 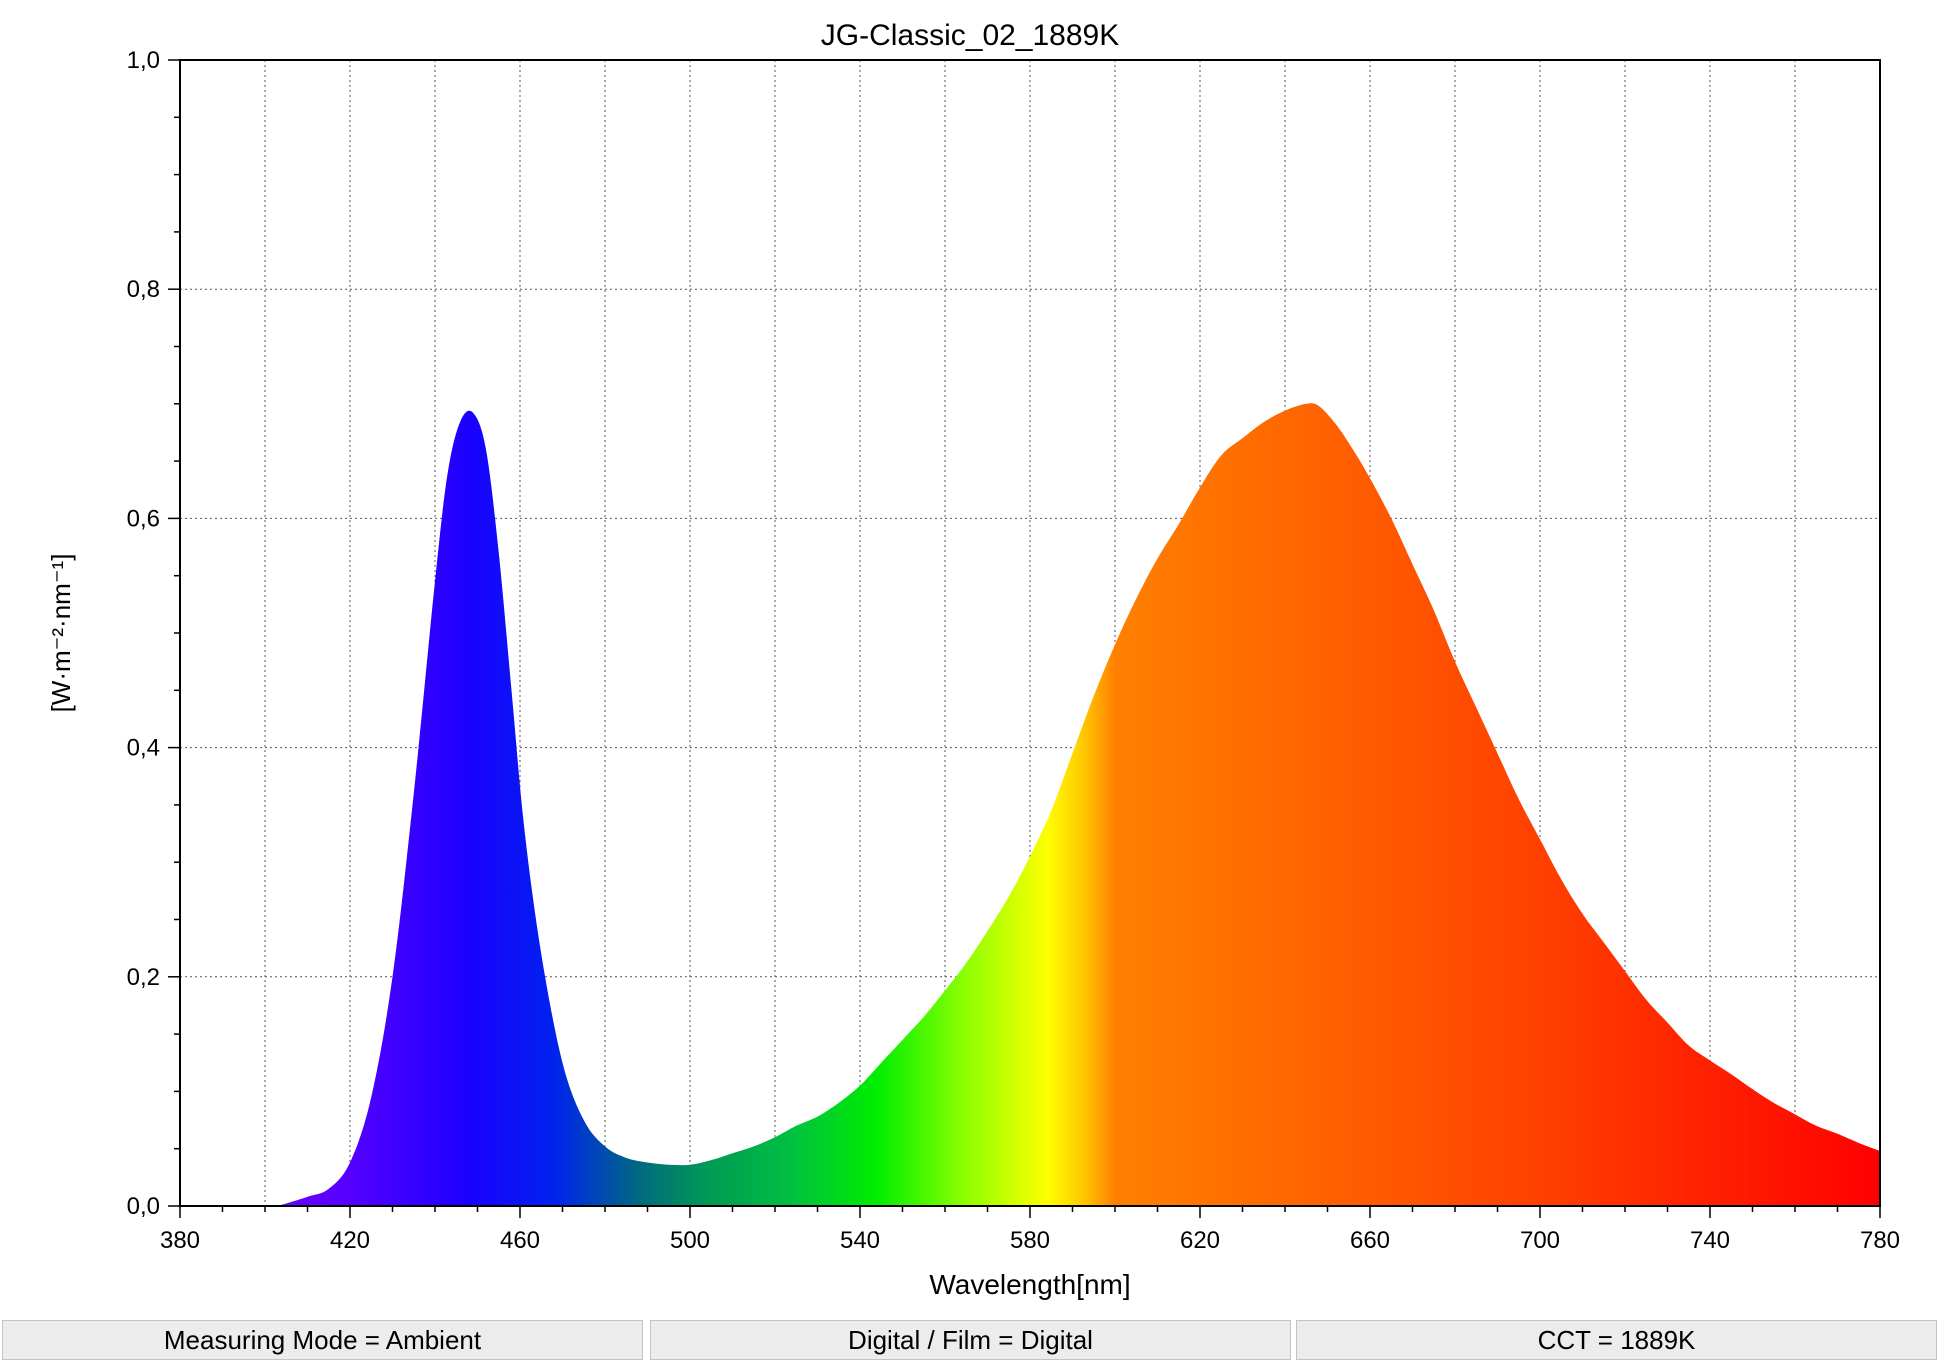 What do you see at coordinates (1540, 1240) in the screenshot?
I see `x-tick-label: 700` at bounding box center [1540, 1240].